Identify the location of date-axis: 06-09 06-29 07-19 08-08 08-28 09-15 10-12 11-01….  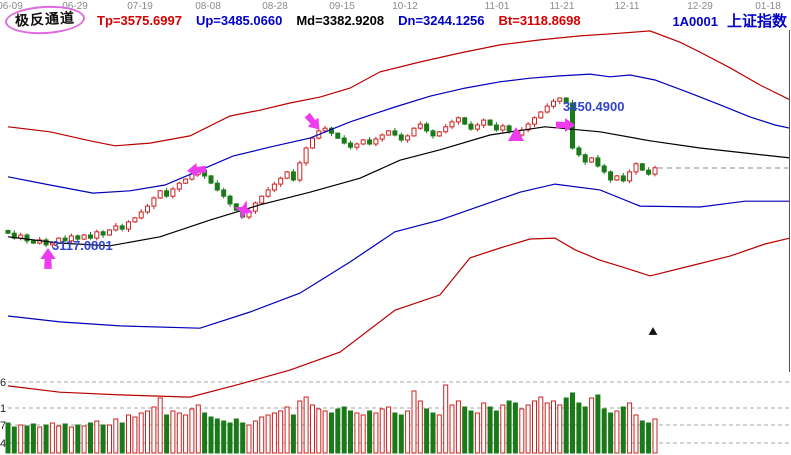
(395, 6).